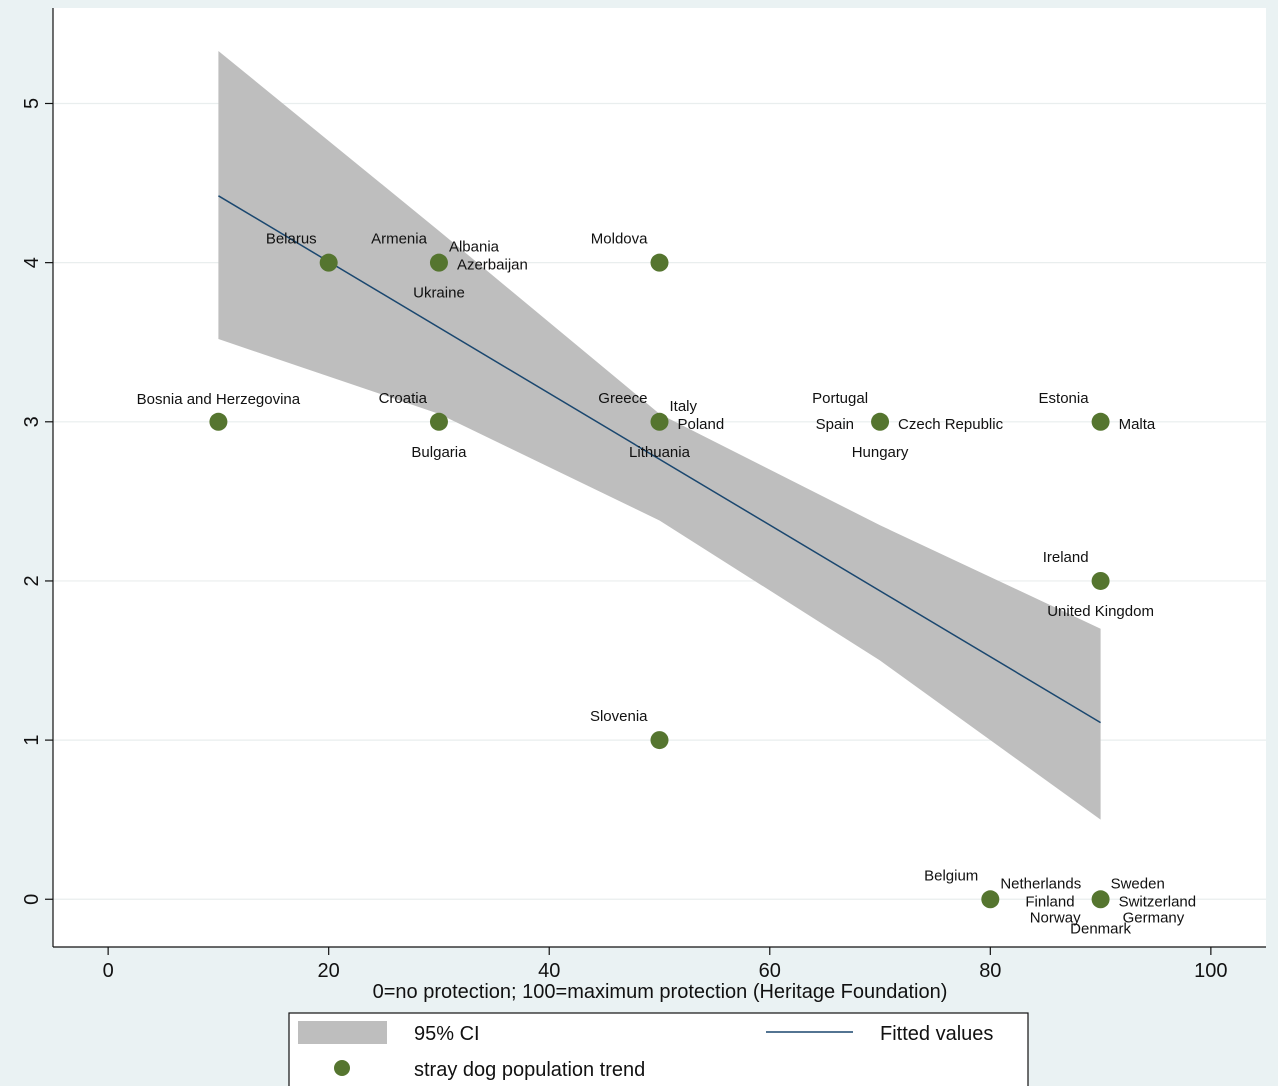  What do you see at coordinates (665, 964) in the screenshot?
I see `x-axis: 0 20 40 60 80 100` at bounding box center [665, 964].